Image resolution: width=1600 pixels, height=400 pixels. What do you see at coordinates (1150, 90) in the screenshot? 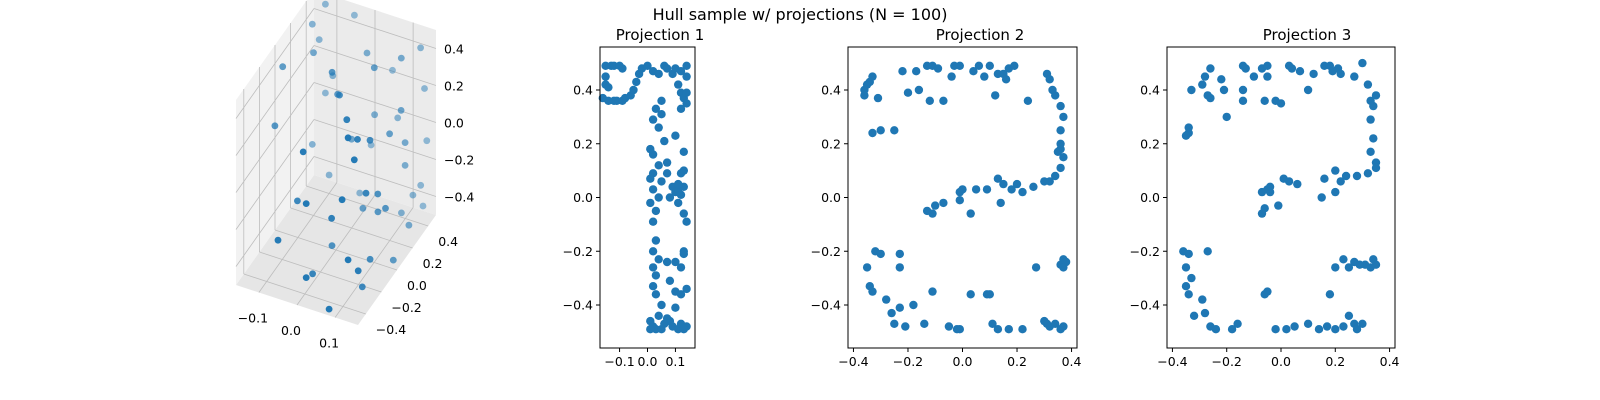
I see `projection-3-y-tick-label: 0.4` at bounding box center [1150, 90].